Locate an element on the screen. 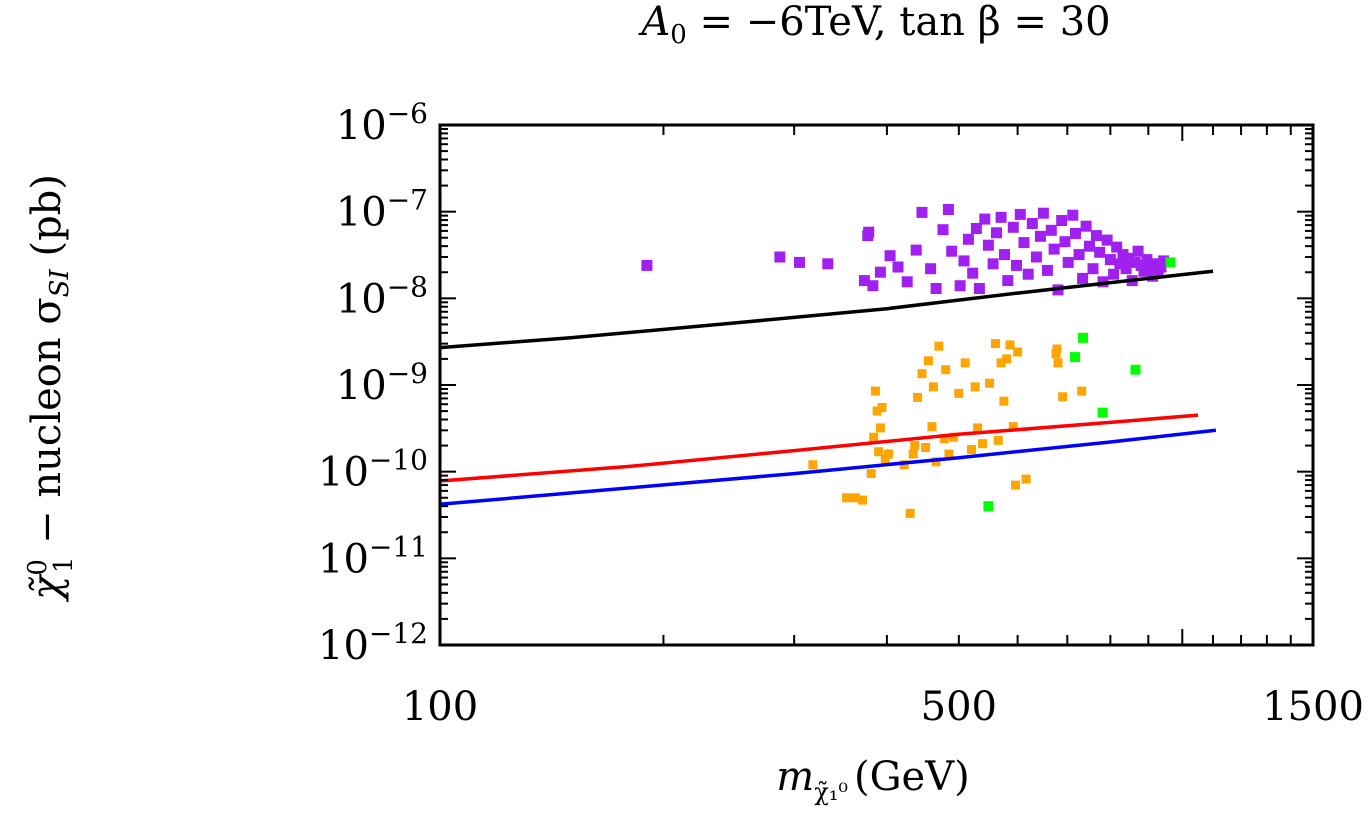 Image resolution: width=1370 pixels, height=833 pixels. y-tick-label: 10⁻⁶ is located at coordinates (382, 123).